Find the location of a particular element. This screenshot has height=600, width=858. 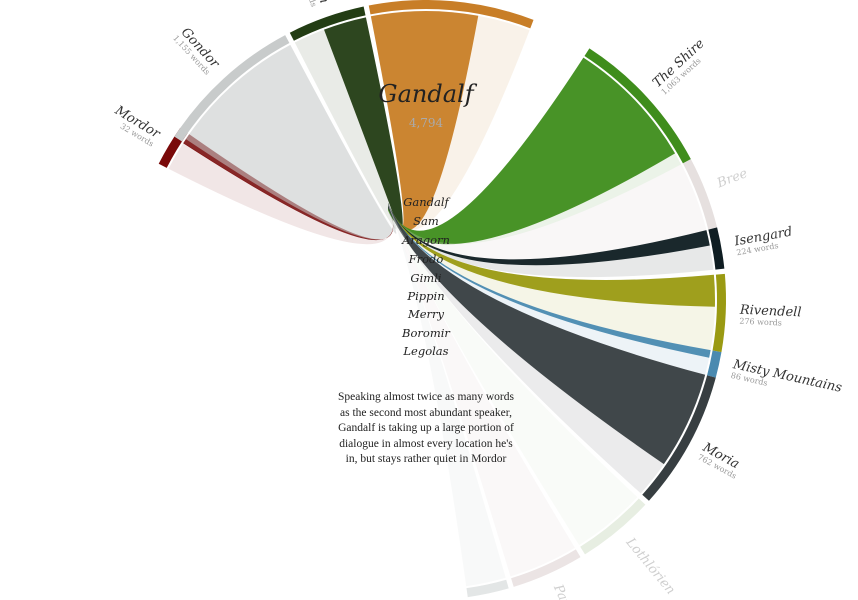

character-legolas: Legolas is located at coordinates (425, 351).